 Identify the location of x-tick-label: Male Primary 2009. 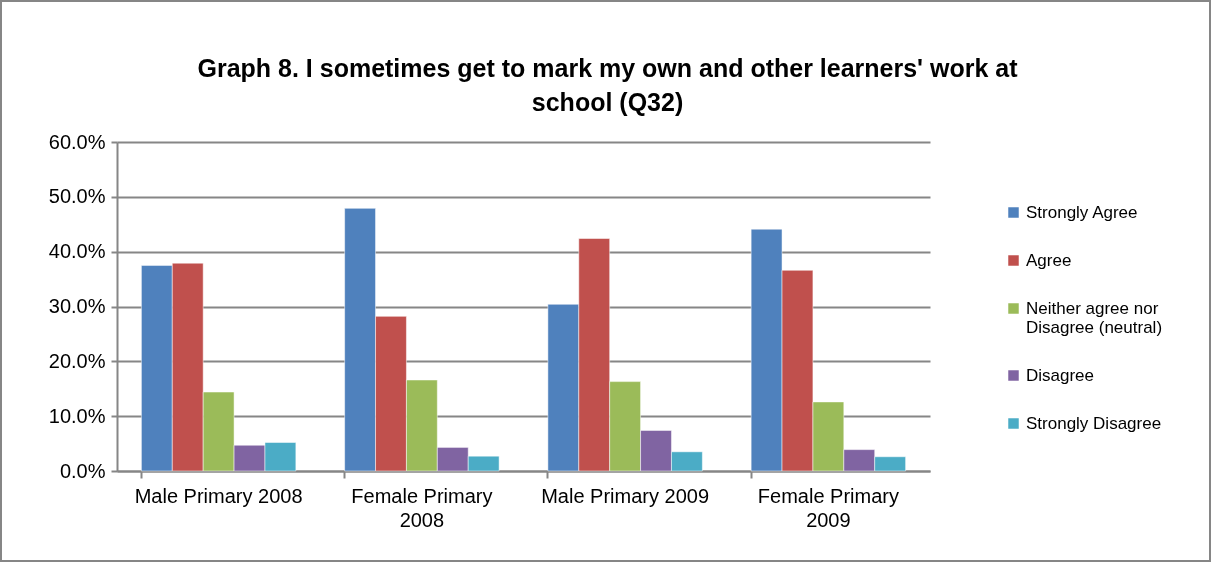
(625, 495).